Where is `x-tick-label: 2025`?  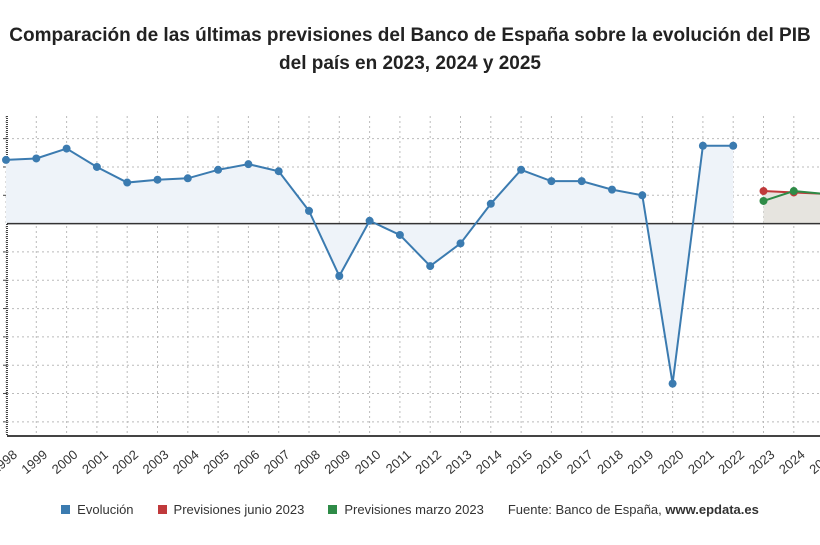
x-tick-label: 2025 is located at coordinates (813, 462).